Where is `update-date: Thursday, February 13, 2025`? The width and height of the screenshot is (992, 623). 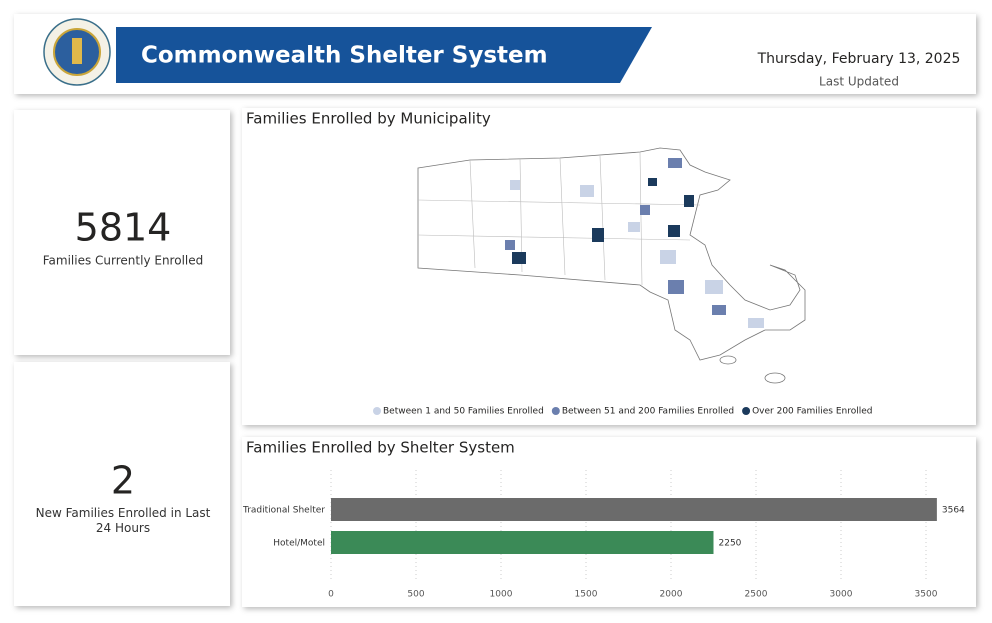
update-date: Thursday, February 13, 2025 is located at coordinates (859, 59).